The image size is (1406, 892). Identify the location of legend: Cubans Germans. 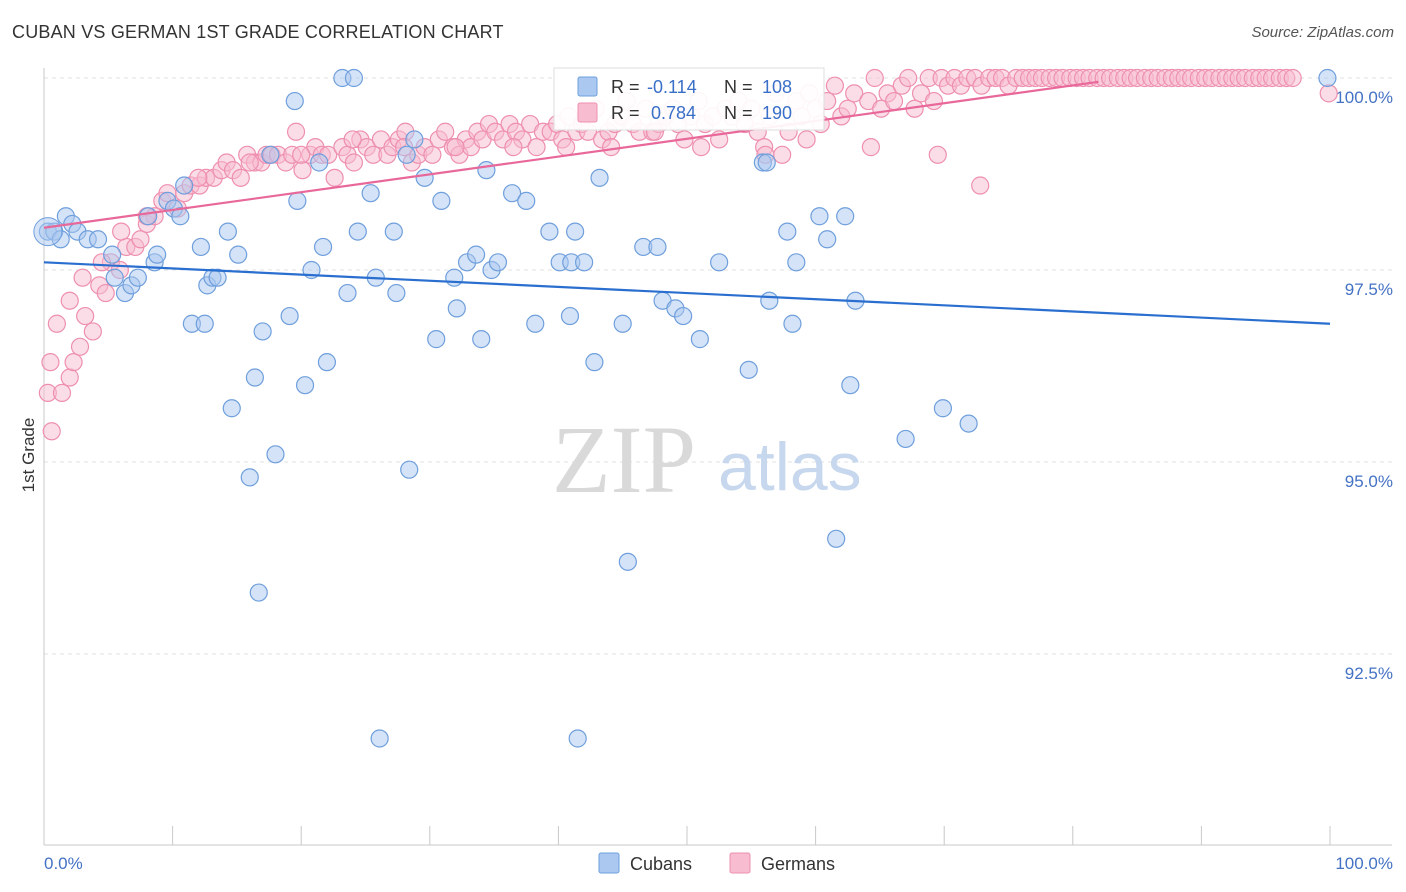
(716, 863).